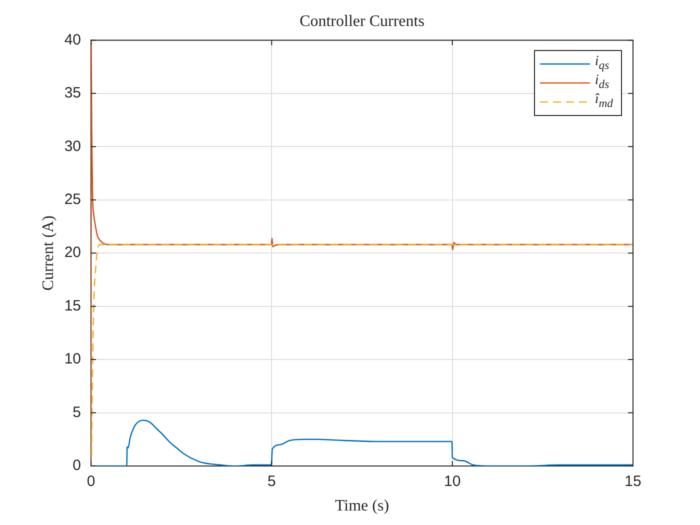 The width and height of the screenshot is (700, 525). What do you see at coordinates (76, 412) in the screenshot?
I see `y-tick-label: 5` at bounding box center [76, 412].